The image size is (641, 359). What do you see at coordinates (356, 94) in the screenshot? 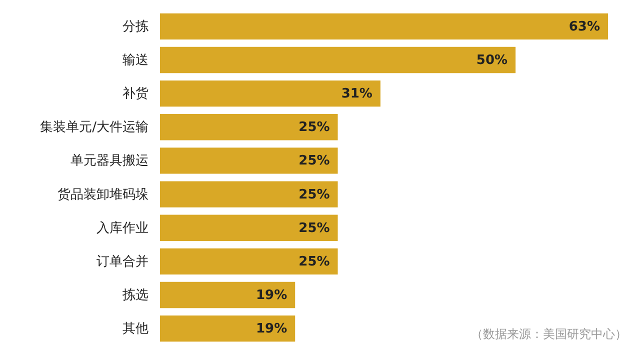
I see `data-label: 31%` at bounding box center [356, 94].